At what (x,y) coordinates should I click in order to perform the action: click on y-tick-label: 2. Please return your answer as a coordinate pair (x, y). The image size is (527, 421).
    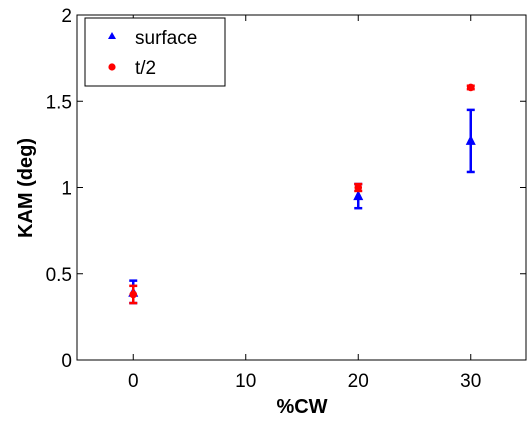
    Looking at the image, I should click on (66, 16).